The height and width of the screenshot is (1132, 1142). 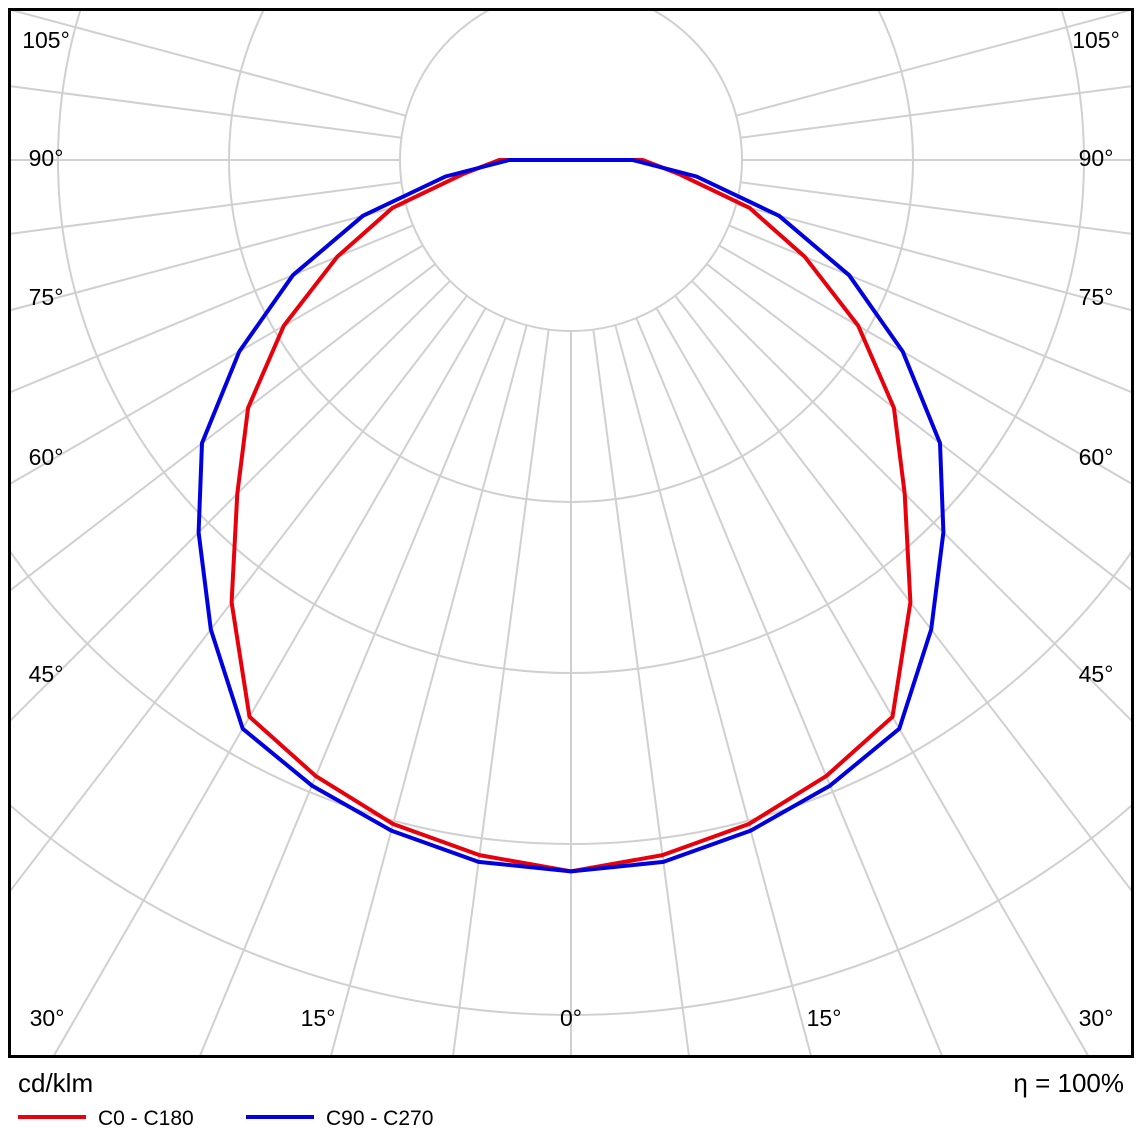 I want to click on grid-spoke-82.5, so click(x=935, y=208).